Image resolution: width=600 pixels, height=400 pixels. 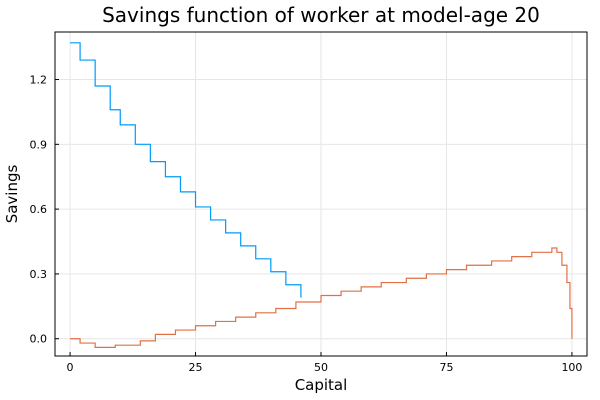 What do you see at coordinates (39, 144) in the screenshot?
I see `y-tick-label: 0.9` at bounding box center [39, 144].